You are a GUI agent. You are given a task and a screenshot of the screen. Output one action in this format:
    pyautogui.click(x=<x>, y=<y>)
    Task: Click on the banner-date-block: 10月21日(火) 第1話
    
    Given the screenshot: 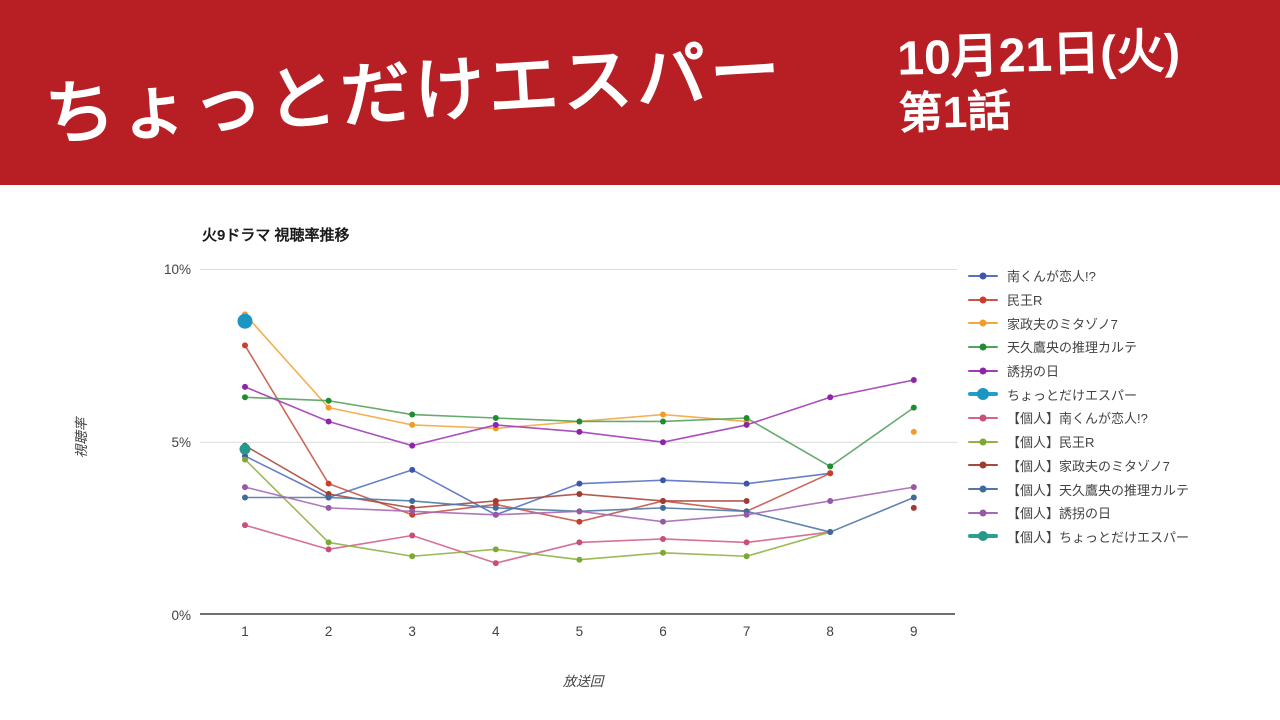 What is the action you would take?
    pyautogui.click(x=1040, y=80)
    